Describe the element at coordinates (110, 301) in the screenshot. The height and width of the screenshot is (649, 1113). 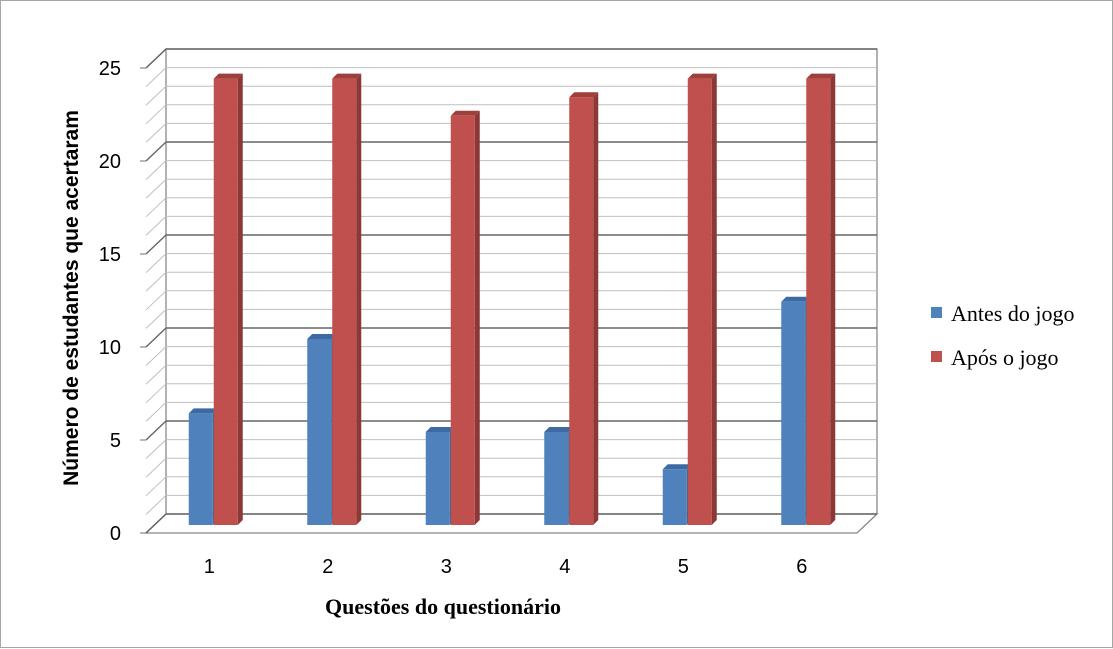
I see `y-axis-ticks: 0 5 10 15 20 25` at that location.